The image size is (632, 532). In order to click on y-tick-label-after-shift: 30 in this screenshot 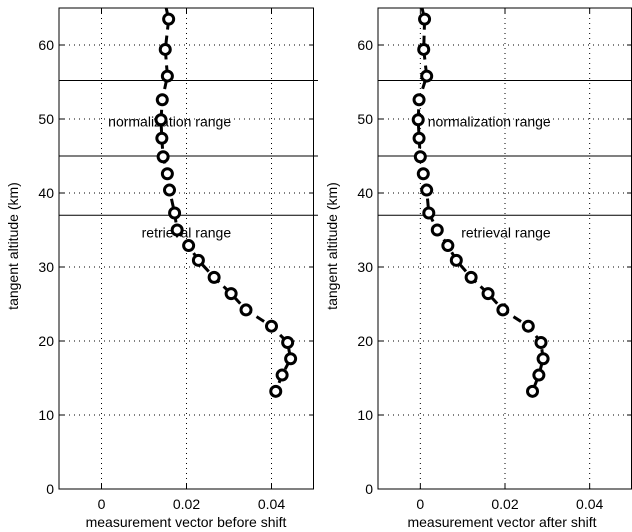, I will do `click(365, 267)`.